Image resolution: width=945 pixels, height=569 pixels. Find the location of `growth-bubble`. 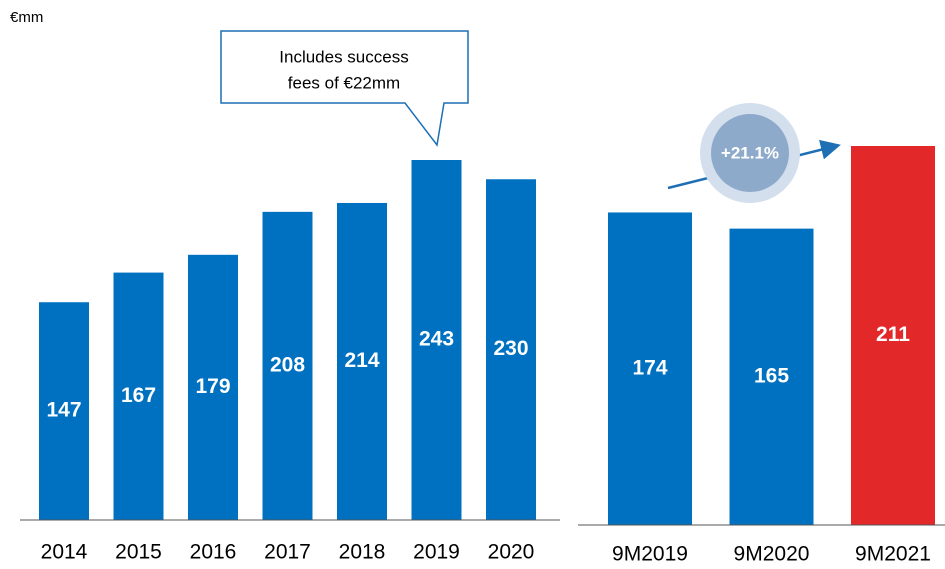

growth-bubble is located at coordinates (750, 153).